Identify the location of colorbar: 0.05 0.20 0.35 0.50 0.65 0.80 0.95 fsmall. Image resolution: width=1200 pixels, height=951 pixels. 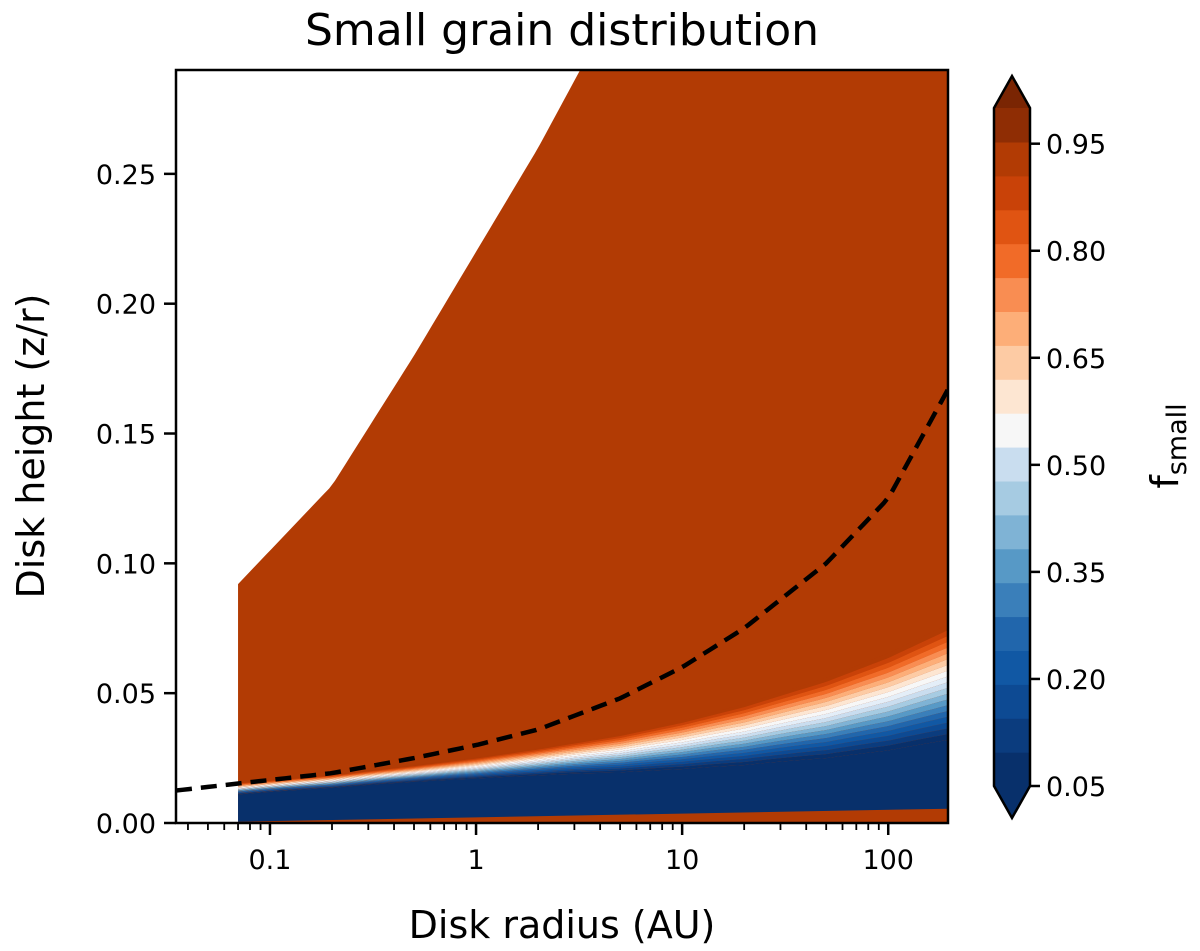
(1092, 447).